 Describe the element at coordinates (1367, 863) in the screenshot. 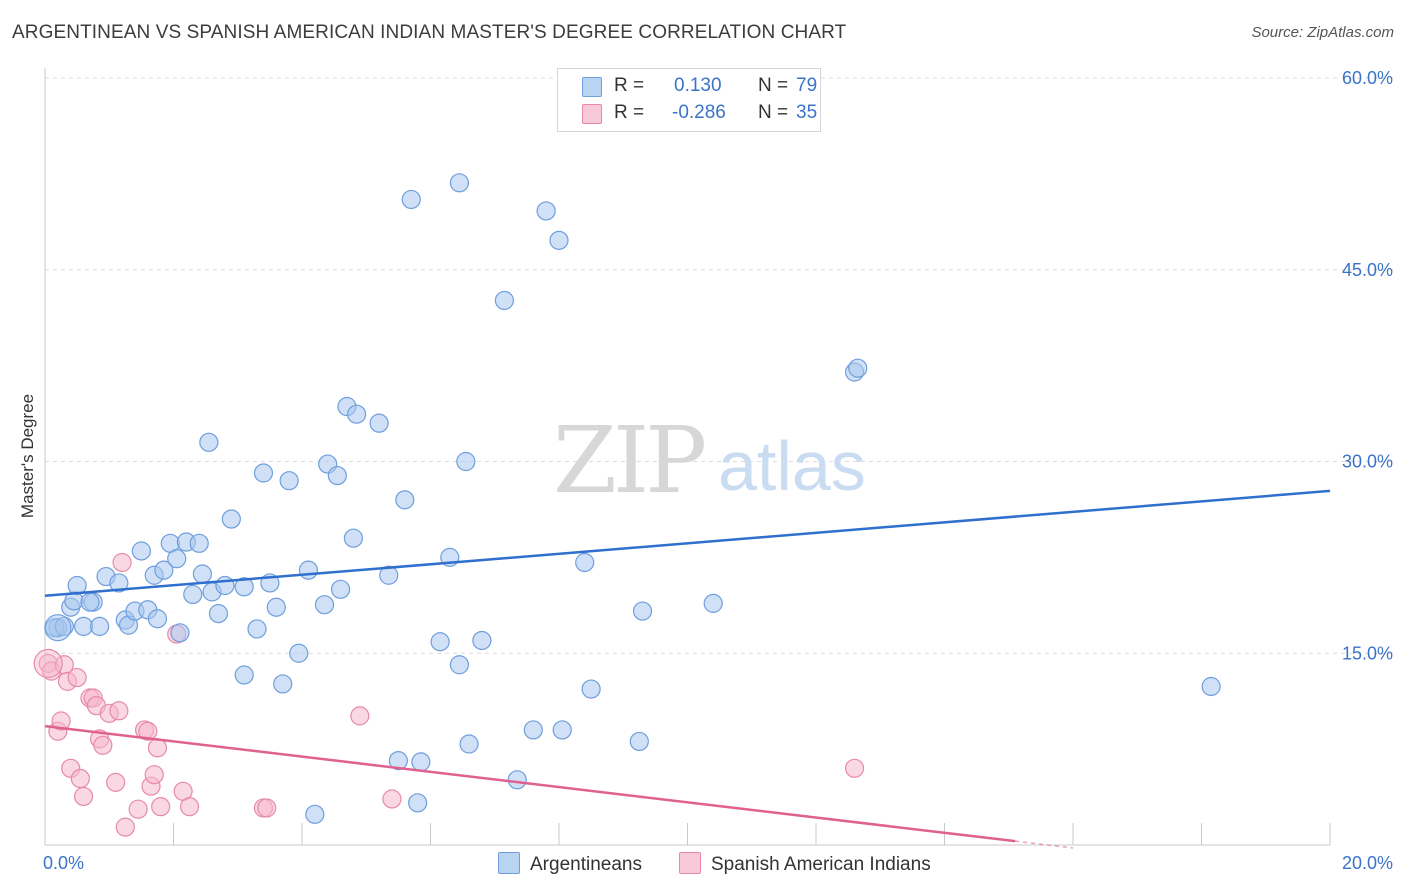

I see `x-tick-label: 20.0%` at that location.